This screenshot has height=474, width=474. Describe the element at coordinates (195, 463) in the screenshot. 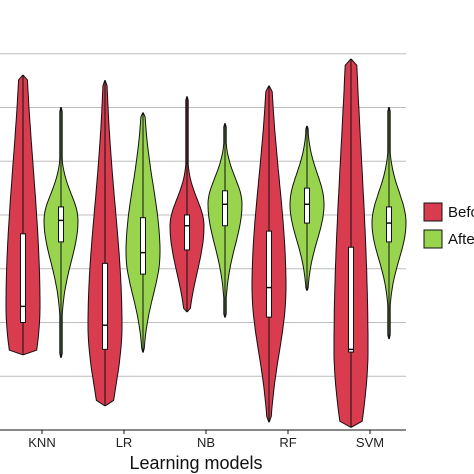

I see `x-axis-title: Learning models` at that location.